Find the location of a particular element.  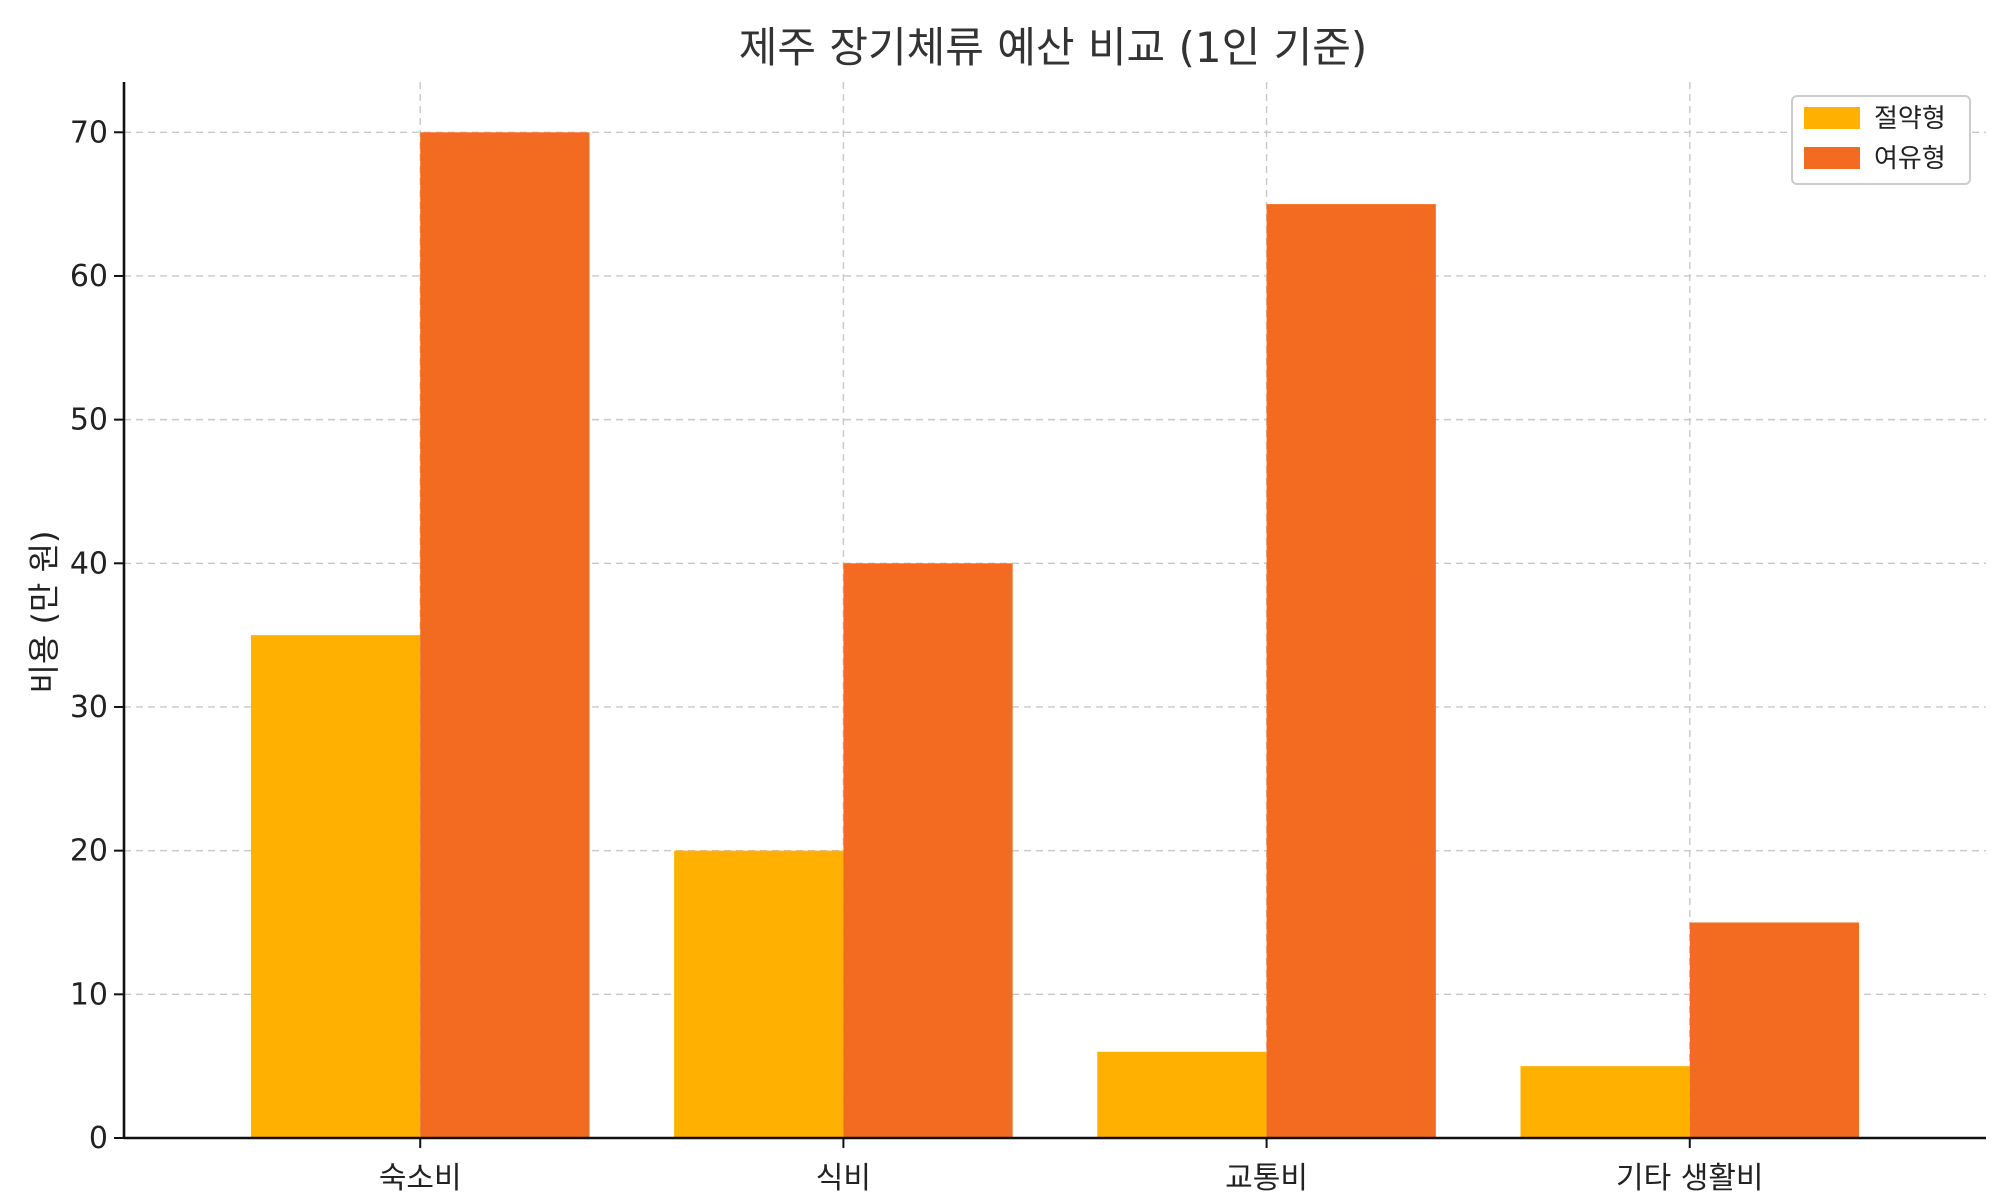

y-tick-label: 50 is located at coordinates (89, 420).